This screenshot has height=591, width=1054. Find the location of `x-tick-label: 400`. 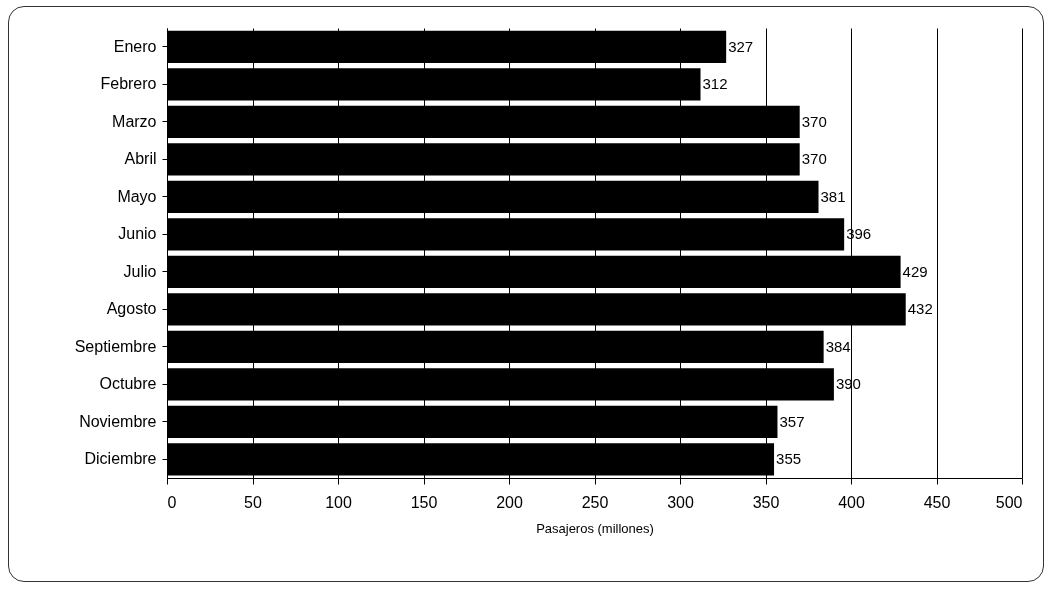

x-tick-label: 400 is located at coordinates (851, 502).